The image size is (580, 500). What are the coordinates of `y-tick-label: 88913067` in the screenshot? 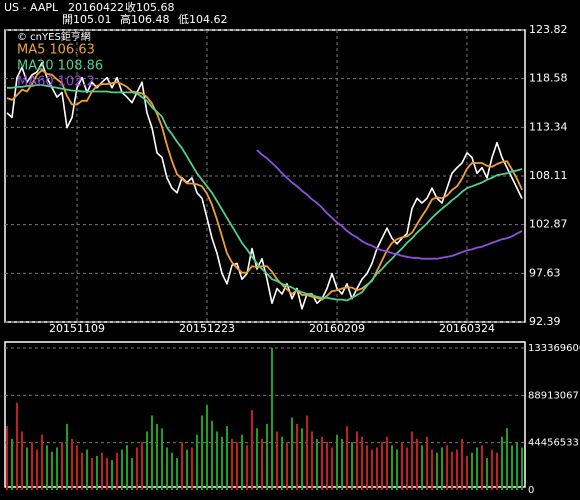 It's located at (553, 395).